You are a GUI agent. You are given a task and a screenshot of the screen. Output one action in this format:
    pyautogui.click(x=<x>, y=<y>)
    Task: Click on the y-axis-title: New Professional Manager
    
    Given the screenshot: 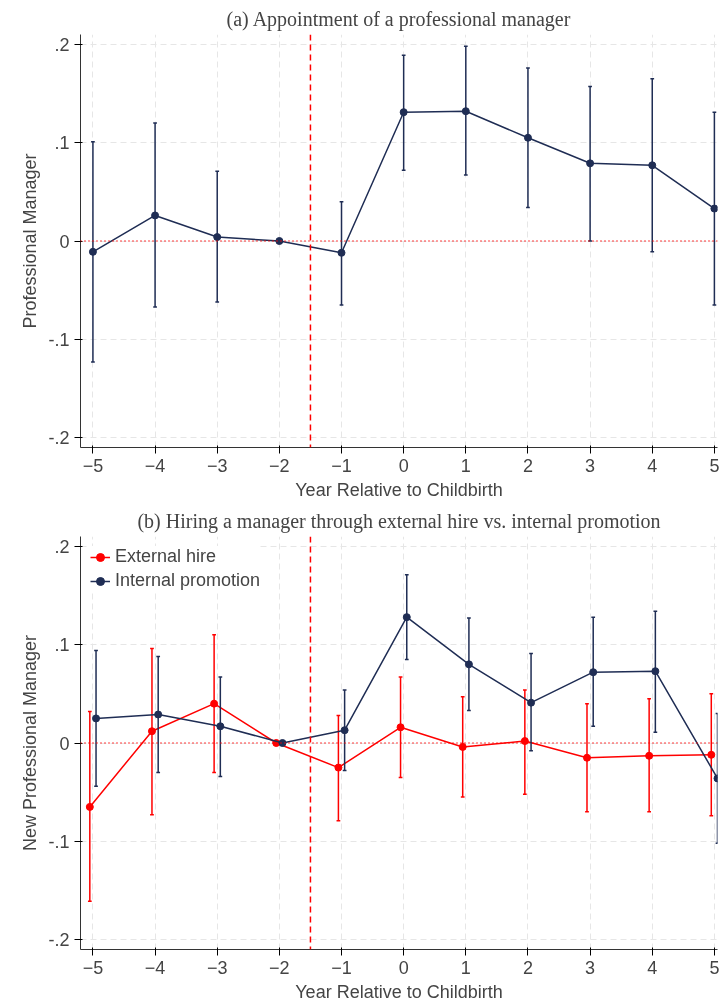 What is the action you would take?
    pyautogui.click(x=30, y=743)
    